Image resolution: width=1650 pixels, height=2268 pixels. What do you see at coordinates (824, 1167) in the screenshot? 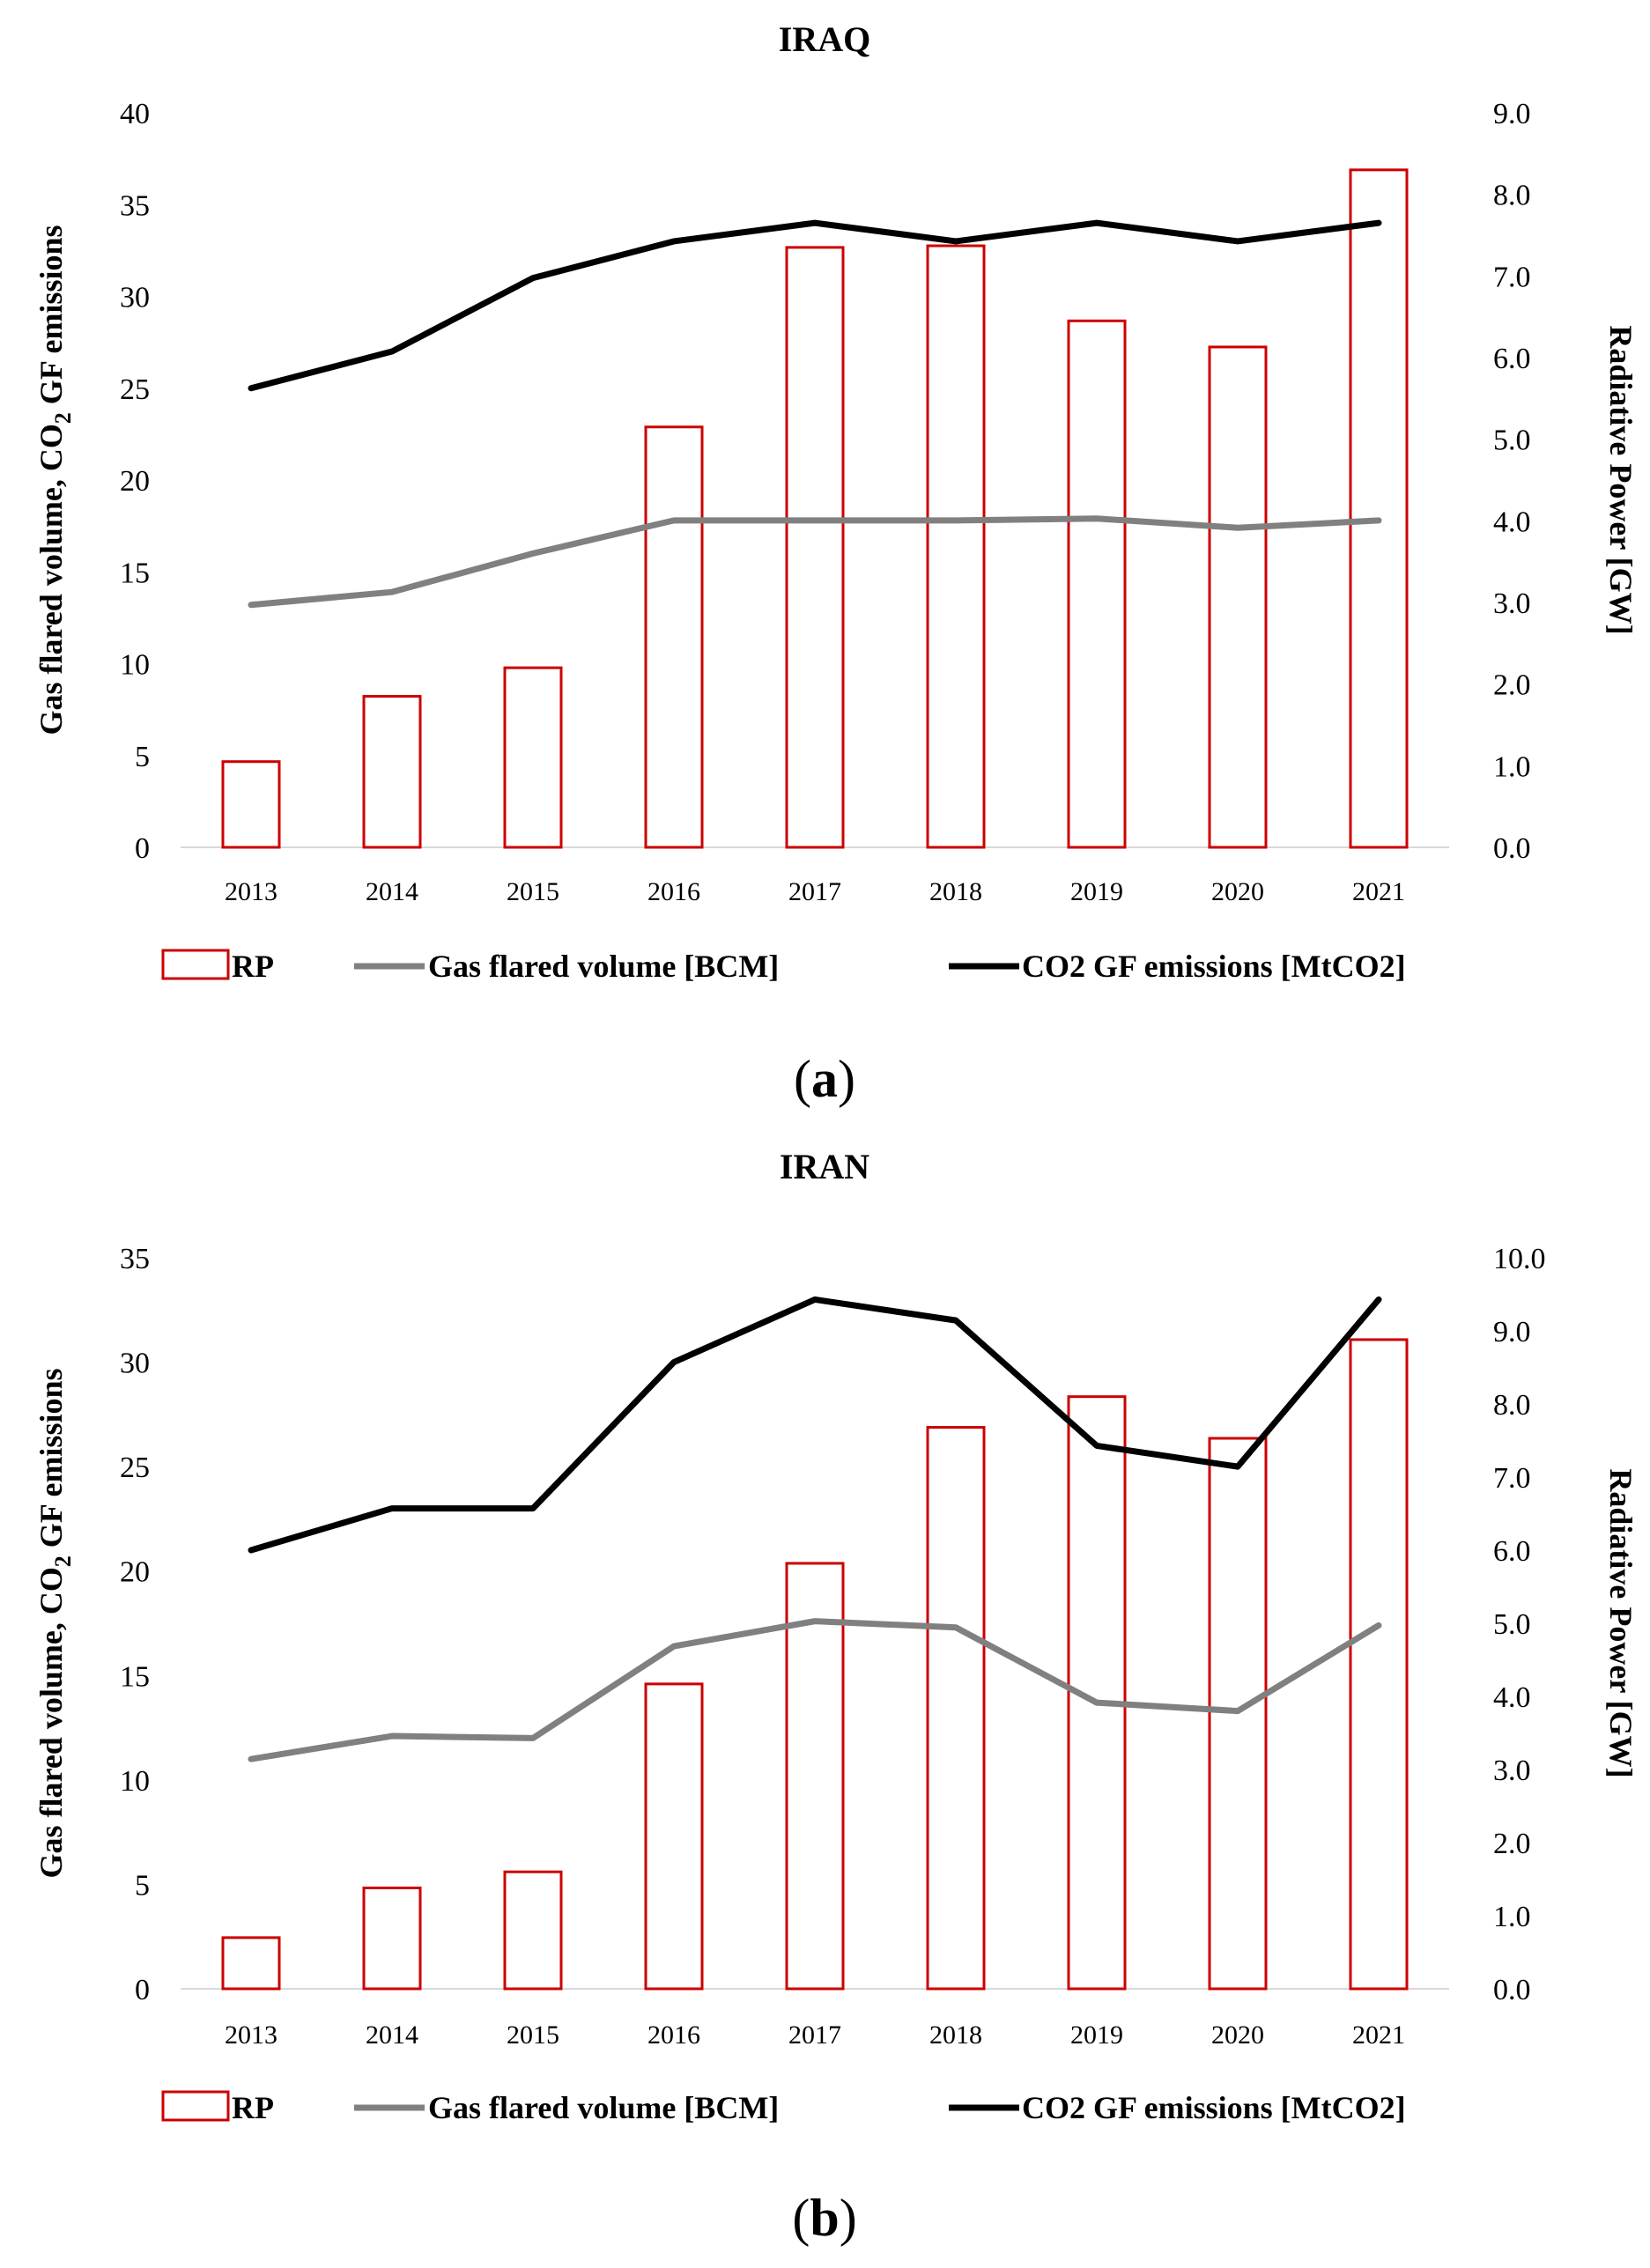
I see `chart-title: IRAN` at bounding box center [824, 1167].